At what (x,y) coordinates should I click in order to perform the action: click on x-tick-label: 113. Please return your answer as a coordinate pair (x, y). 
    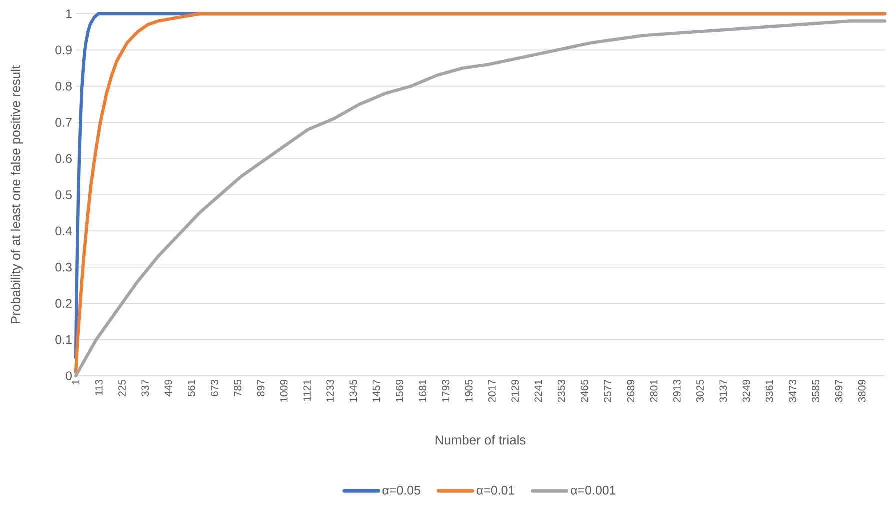
    Looking at the image, I should click on (99, 388).